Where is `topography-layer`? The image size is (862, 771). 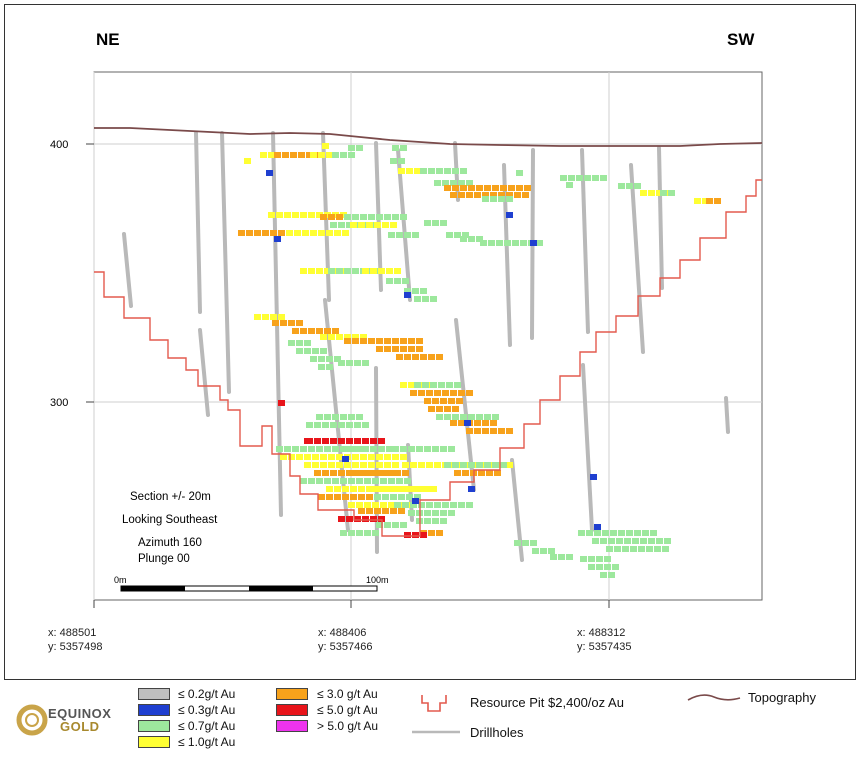
topography-layer is located at coordinates (428, 137).